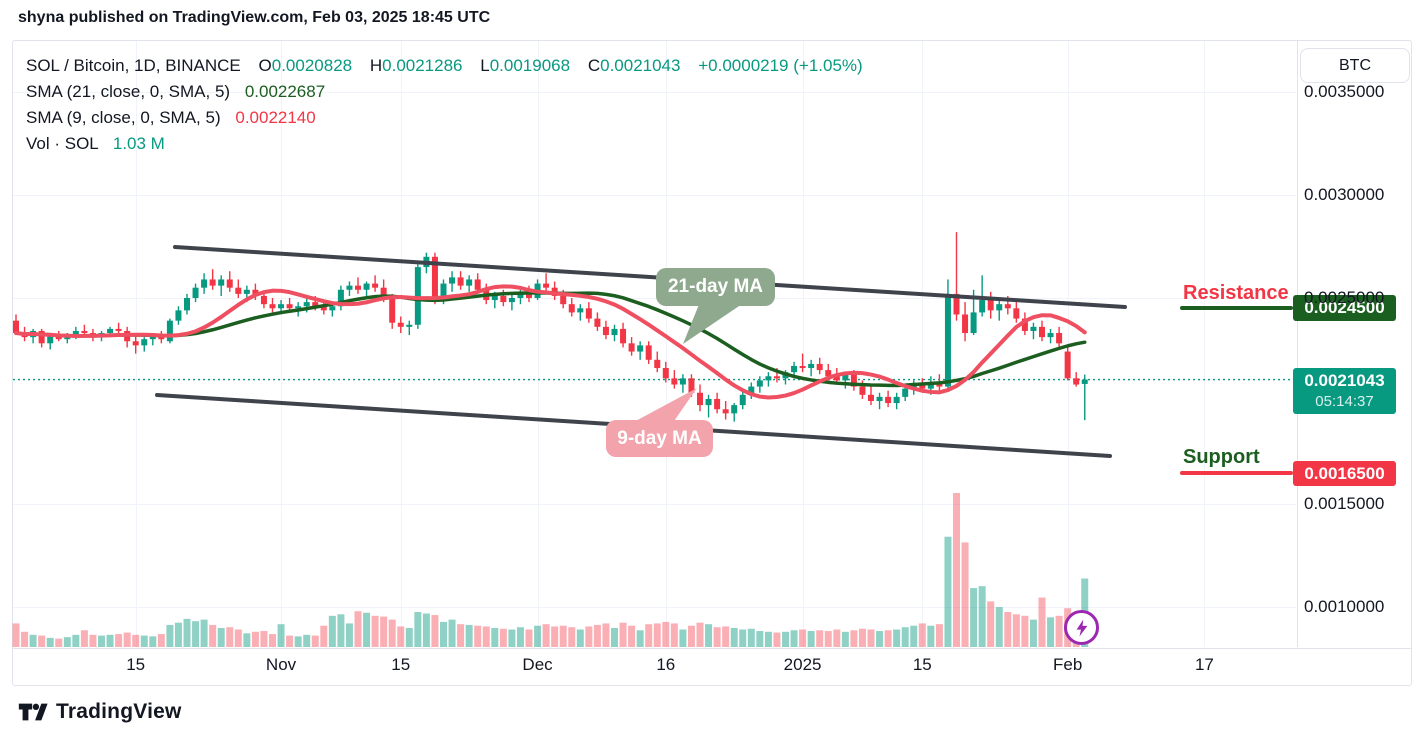 The width and height of the screenshot is (1427, 738). Describe the element at coordinates (655, 667) in the screenshot. I see `time-axis` at that location.